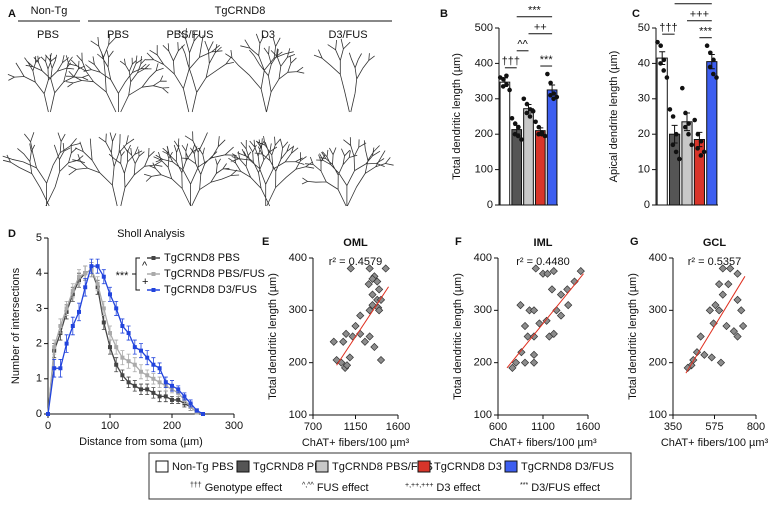 The image size is (774, 506). I want to click on bar, so click(505, 143).